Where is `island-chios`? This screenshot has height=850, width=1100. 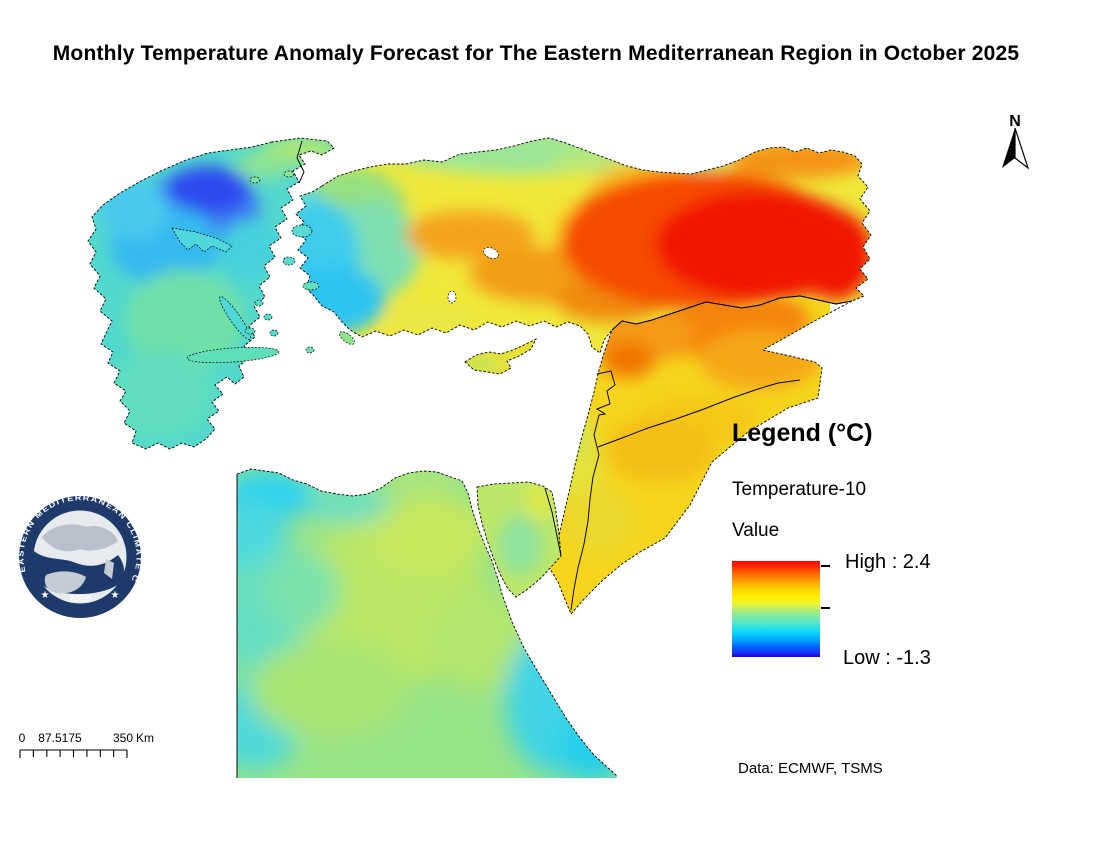
island-chios is located at coordinates (289, 261).